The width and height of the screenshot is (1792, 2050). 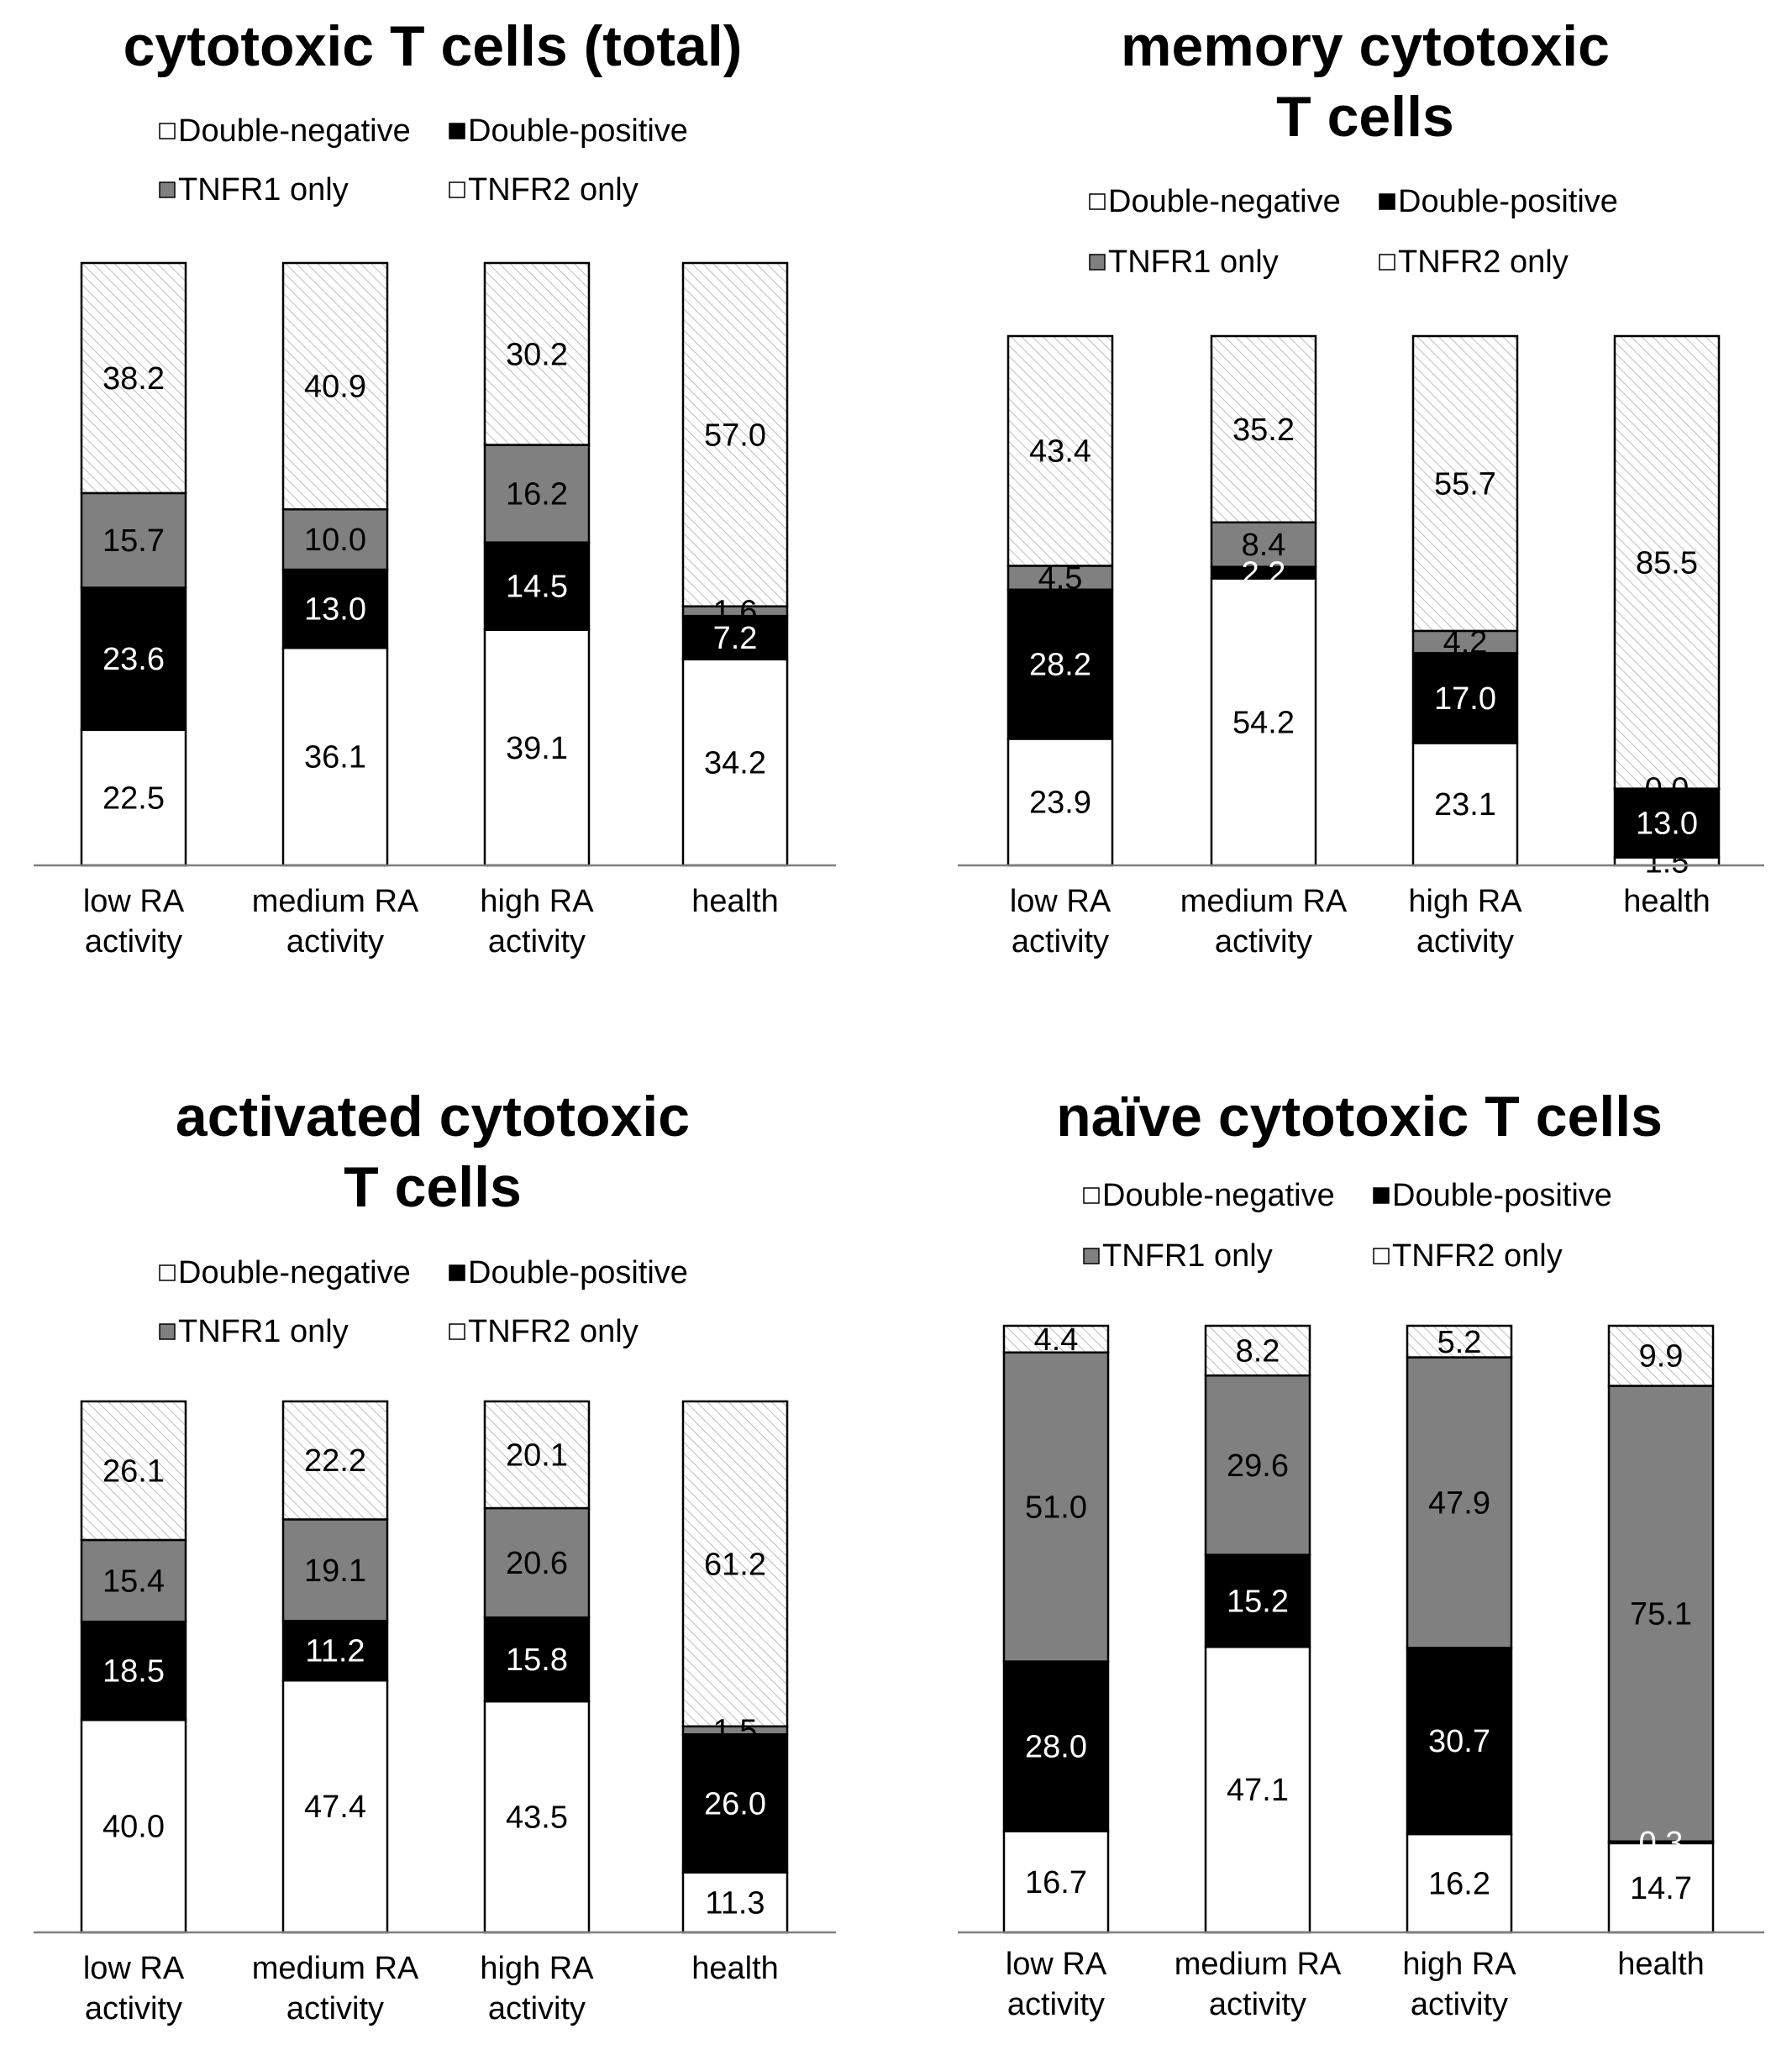 What do you see at coordinates (537, 1660) in the screenshot?
I see `data-label-dp: 15.8` at bounding box center [537, 1660].